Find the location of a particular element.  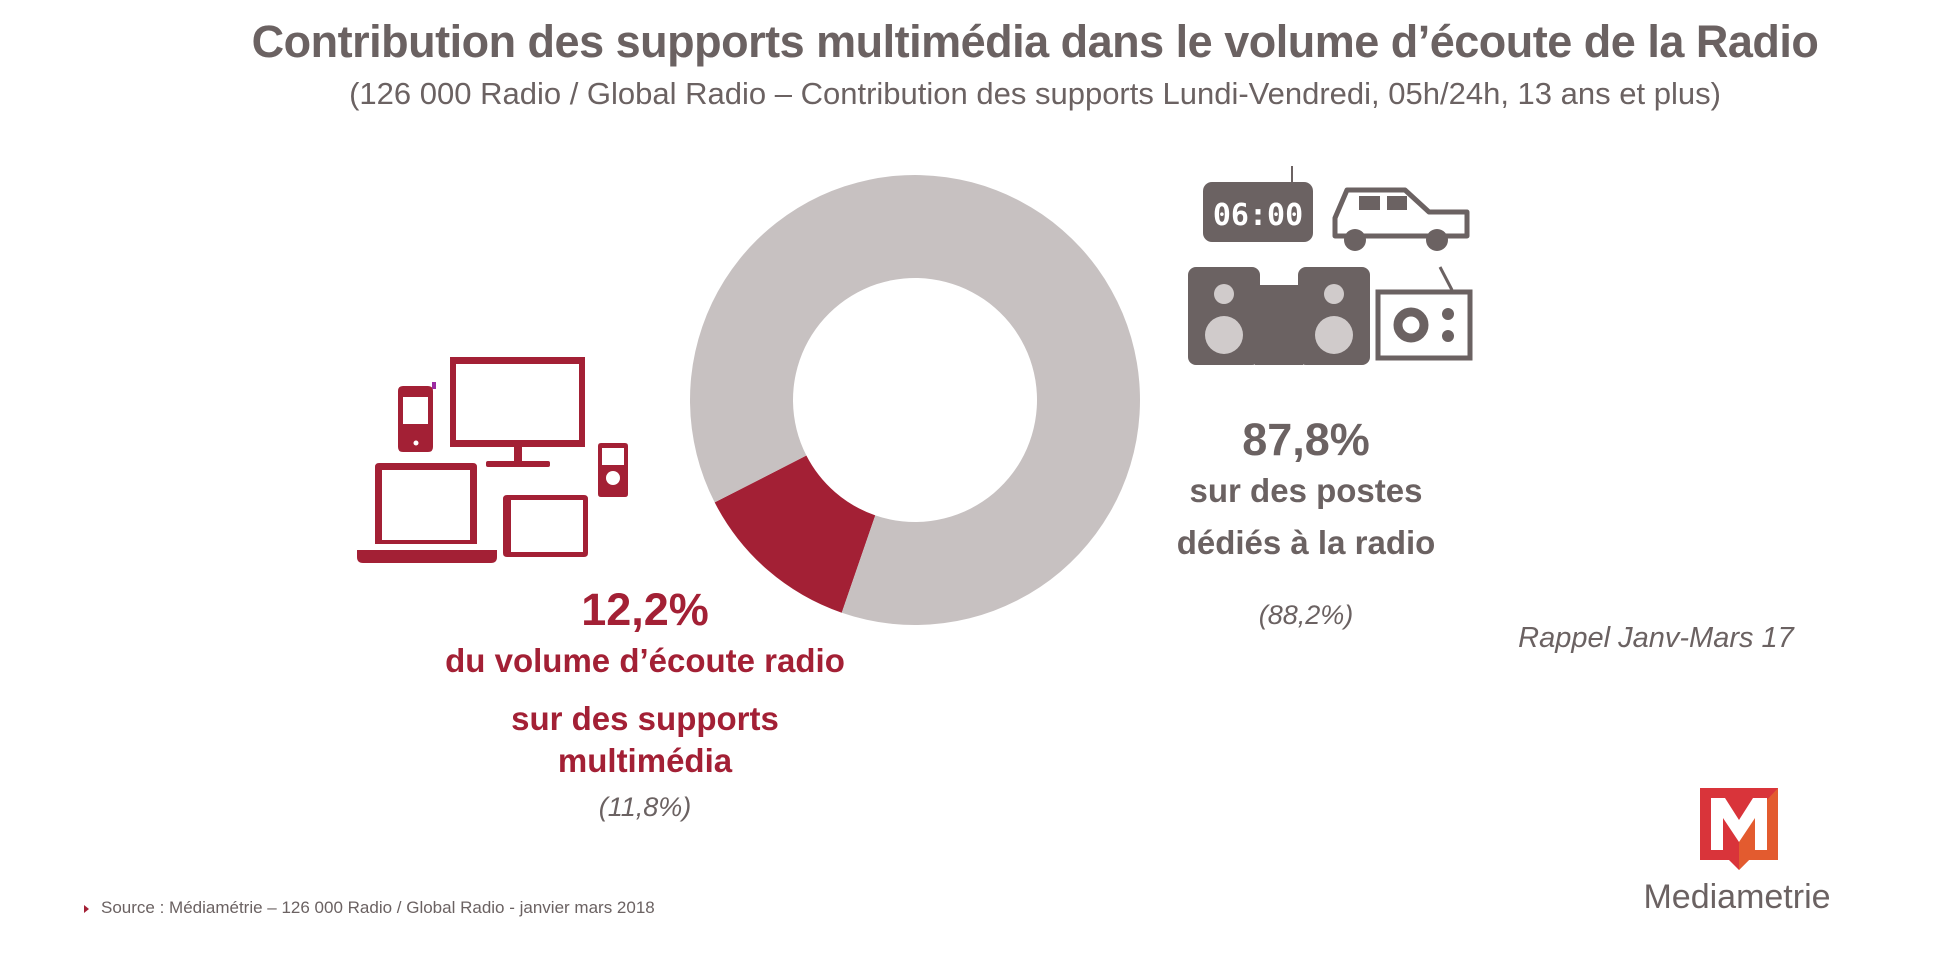

hifi-speakers-icon is located at coordinates (1279, 316).